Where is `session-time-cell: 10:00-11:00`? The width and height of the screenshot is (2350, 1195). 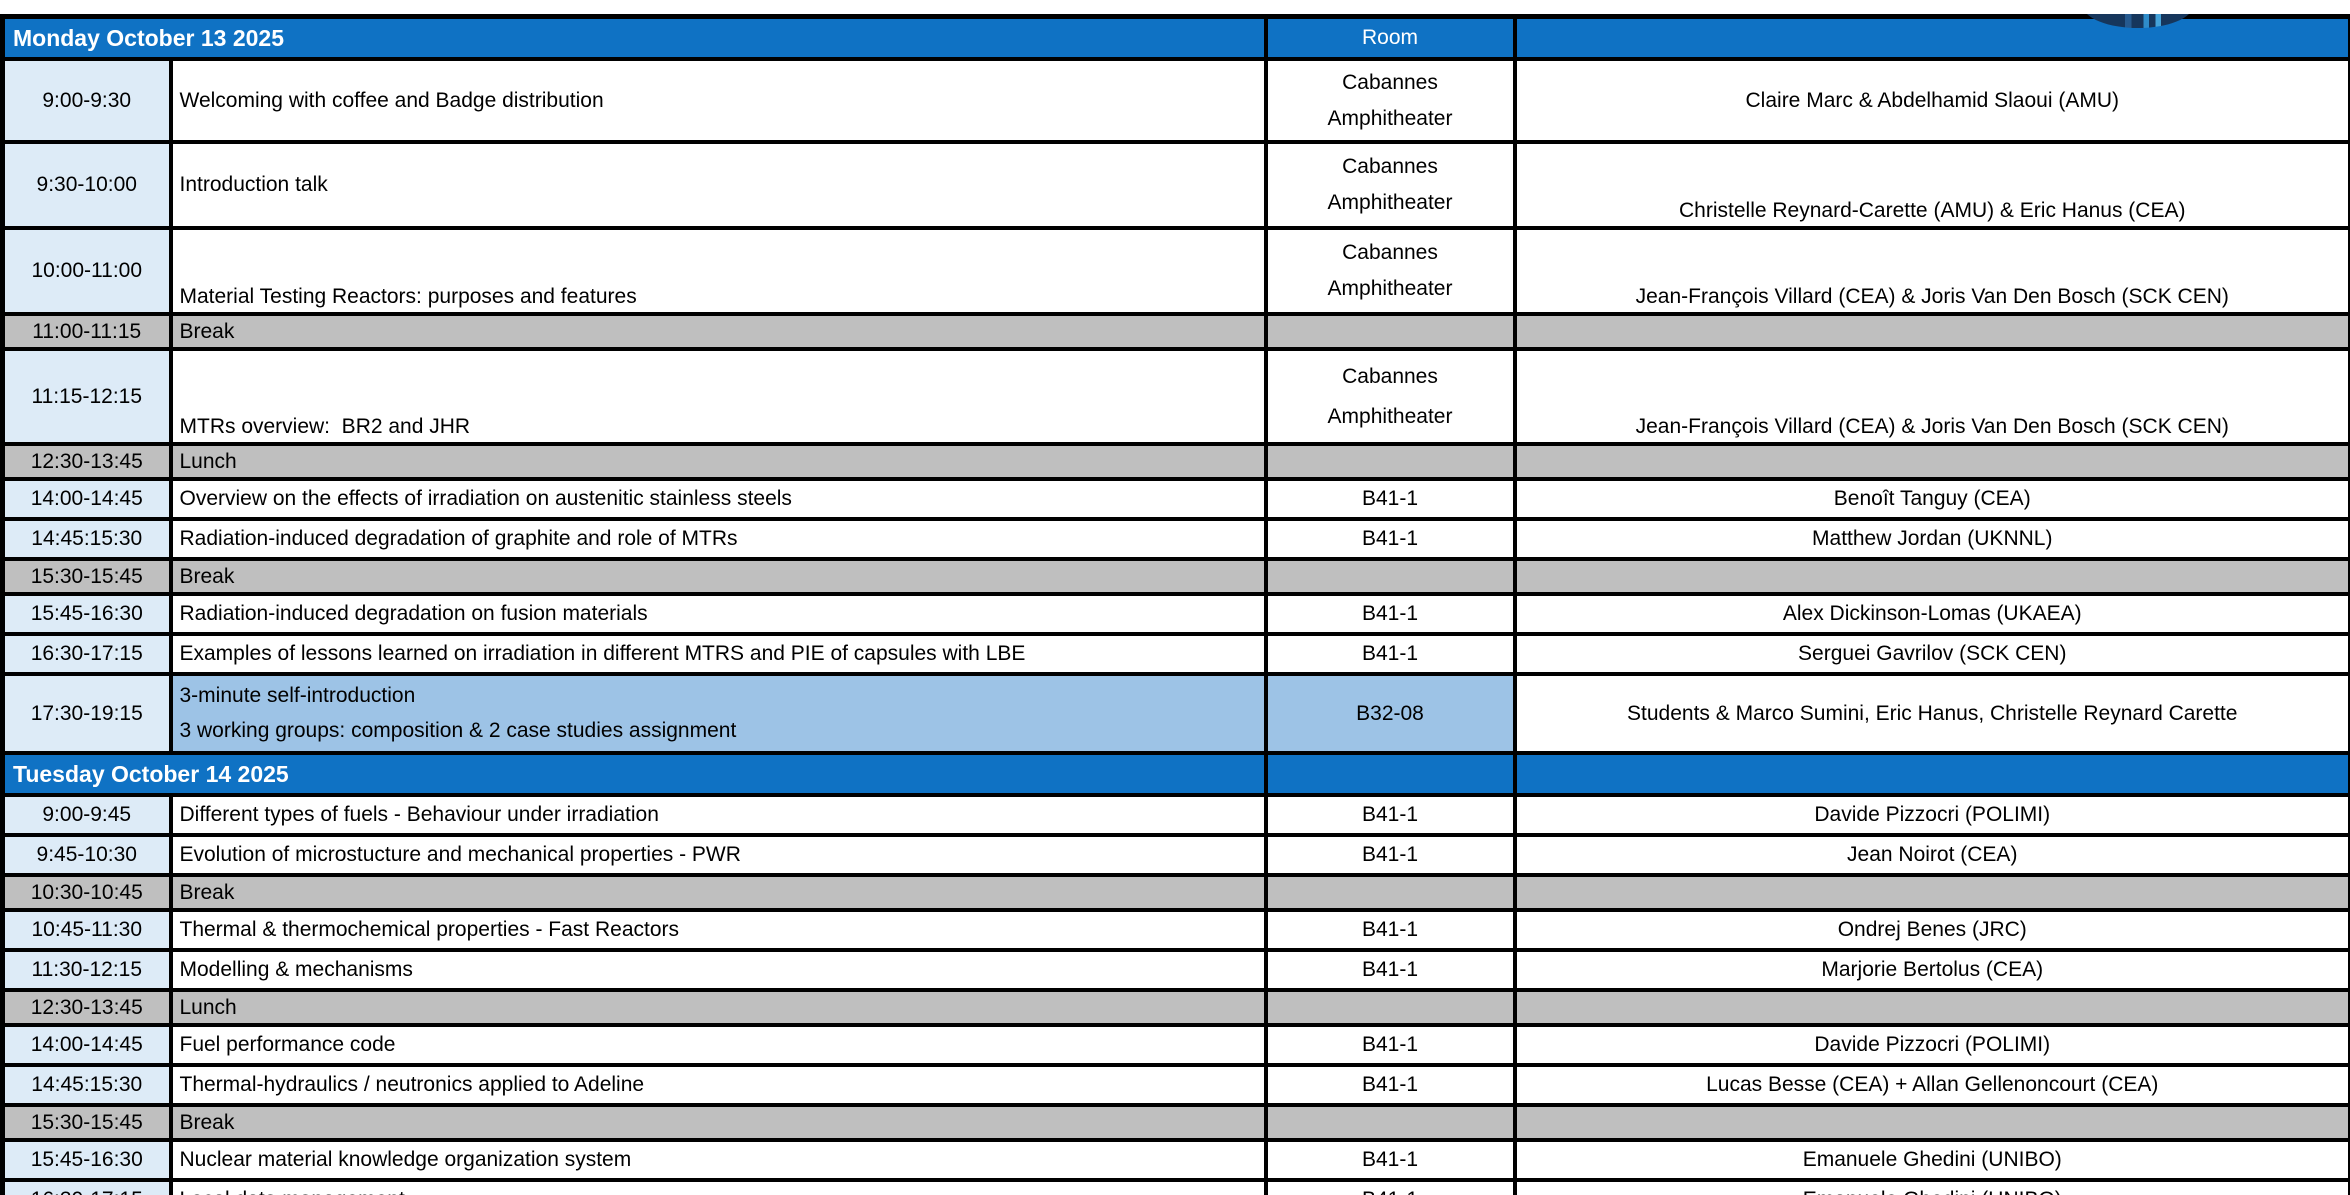 session-time-cell: 10:00-11:00 is located at coordinates (86, 271).